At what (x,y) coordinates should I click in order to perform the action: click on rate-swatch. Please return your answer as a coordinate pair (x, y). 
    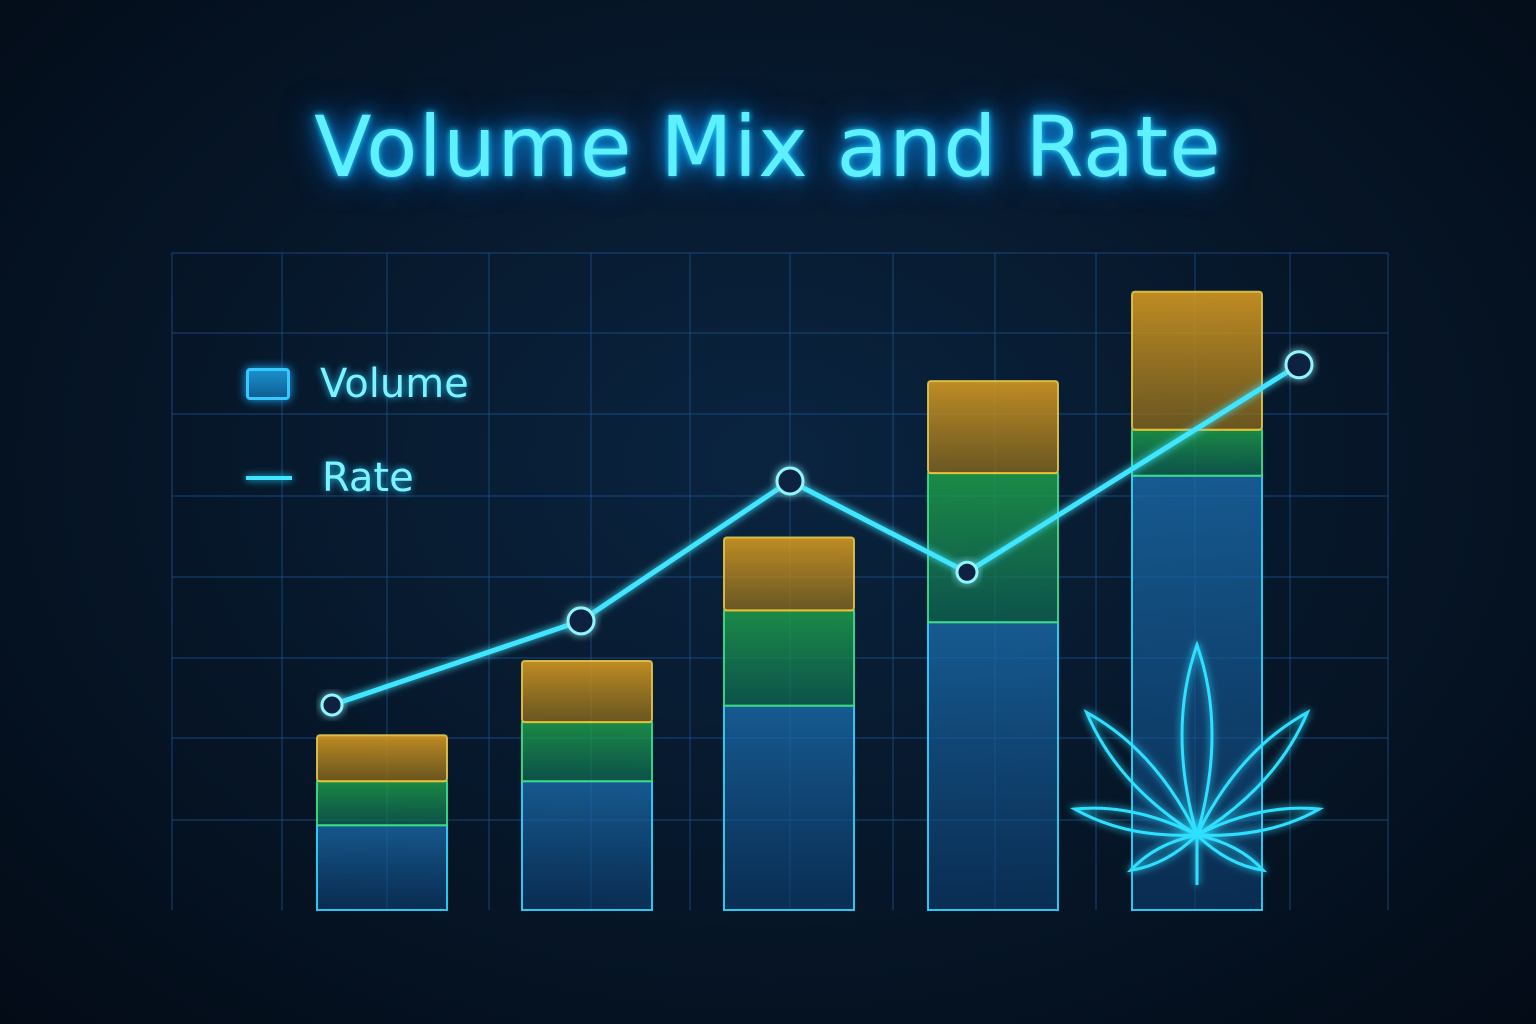
    Looking at the image, I should click on (269, 478).